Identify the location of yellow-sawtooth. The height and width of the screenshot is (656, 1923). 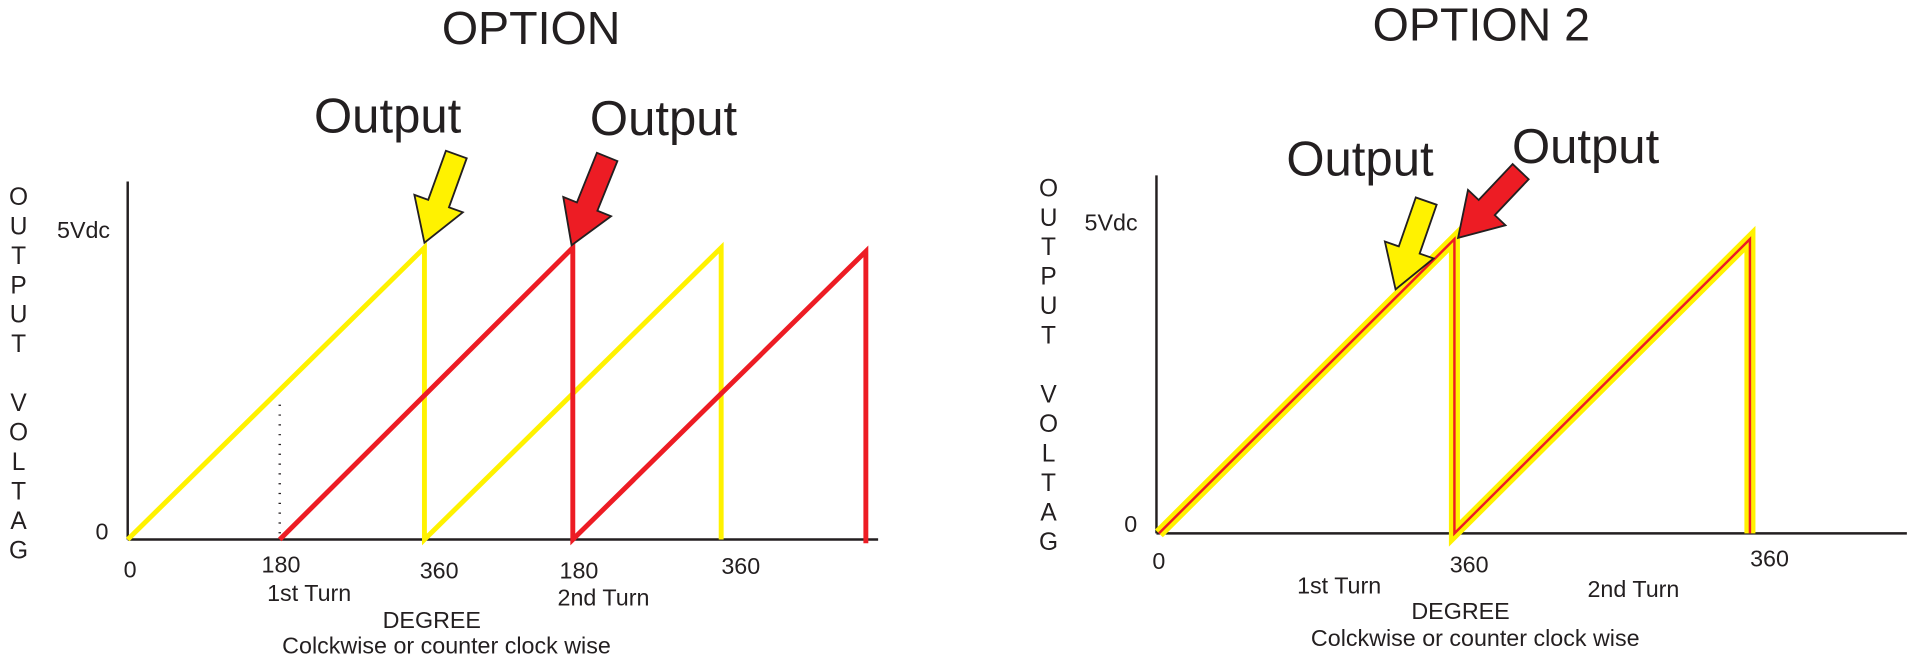
(424, 393).